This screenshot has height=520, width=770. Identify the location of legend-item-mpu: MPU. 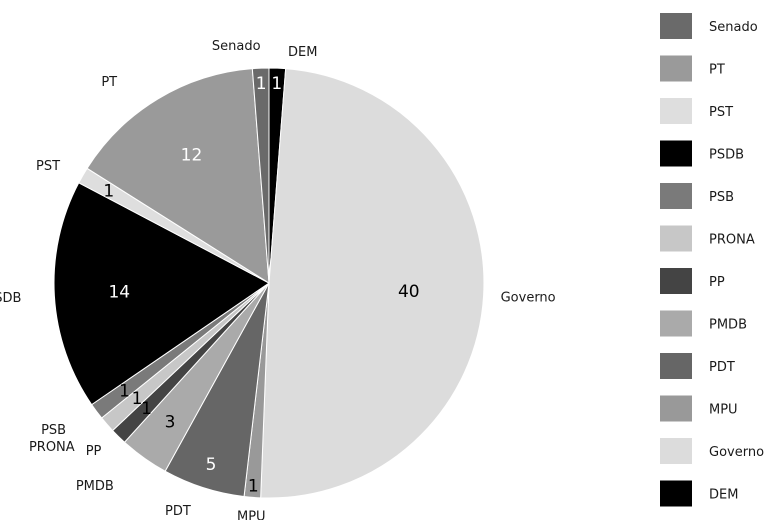
(699, 408).